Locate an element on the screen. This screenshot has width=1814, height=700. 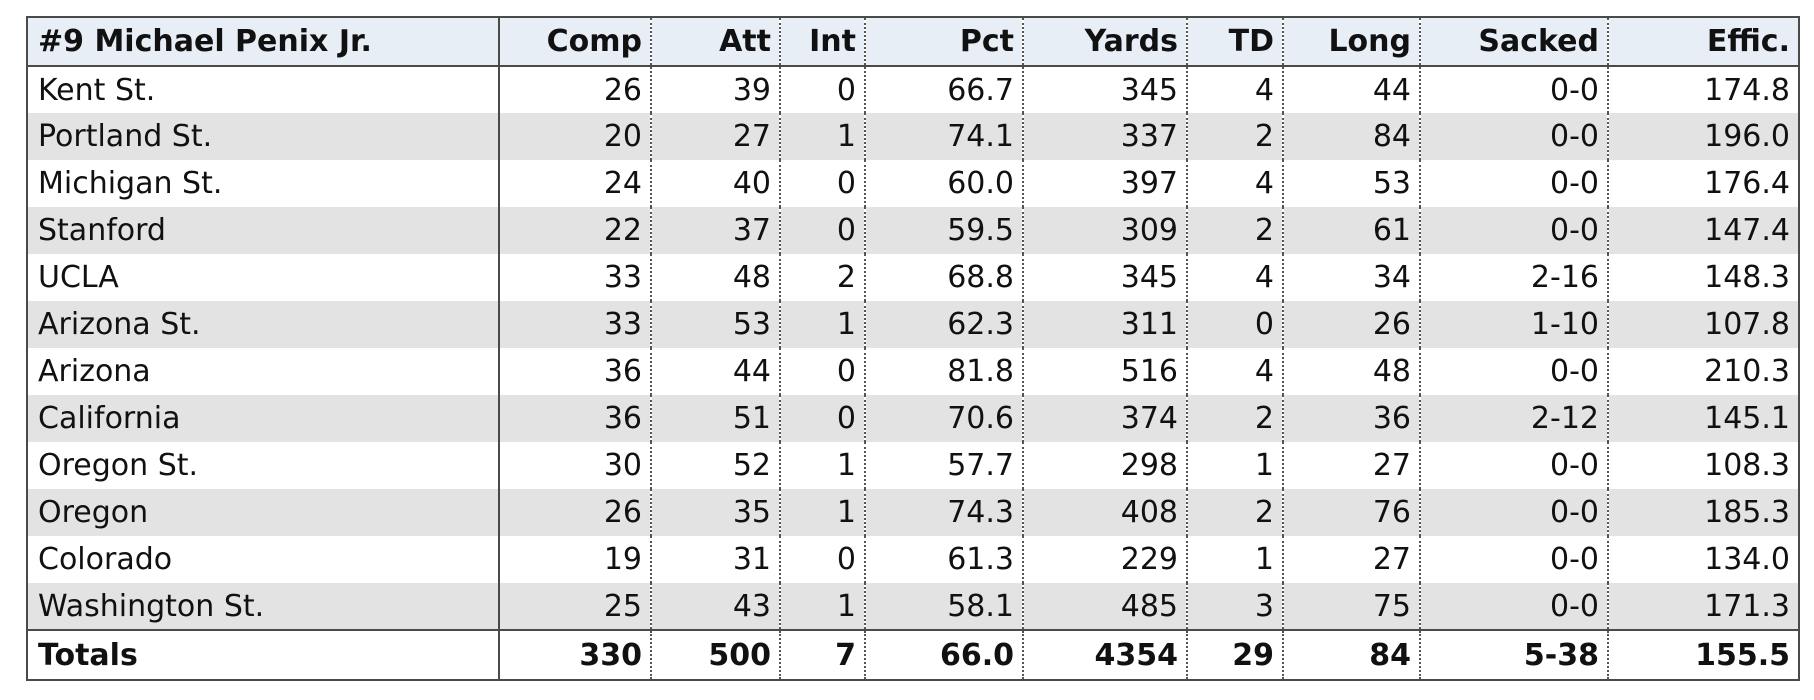
opponent-cell: UCLA is located at coordinates (263, 277).